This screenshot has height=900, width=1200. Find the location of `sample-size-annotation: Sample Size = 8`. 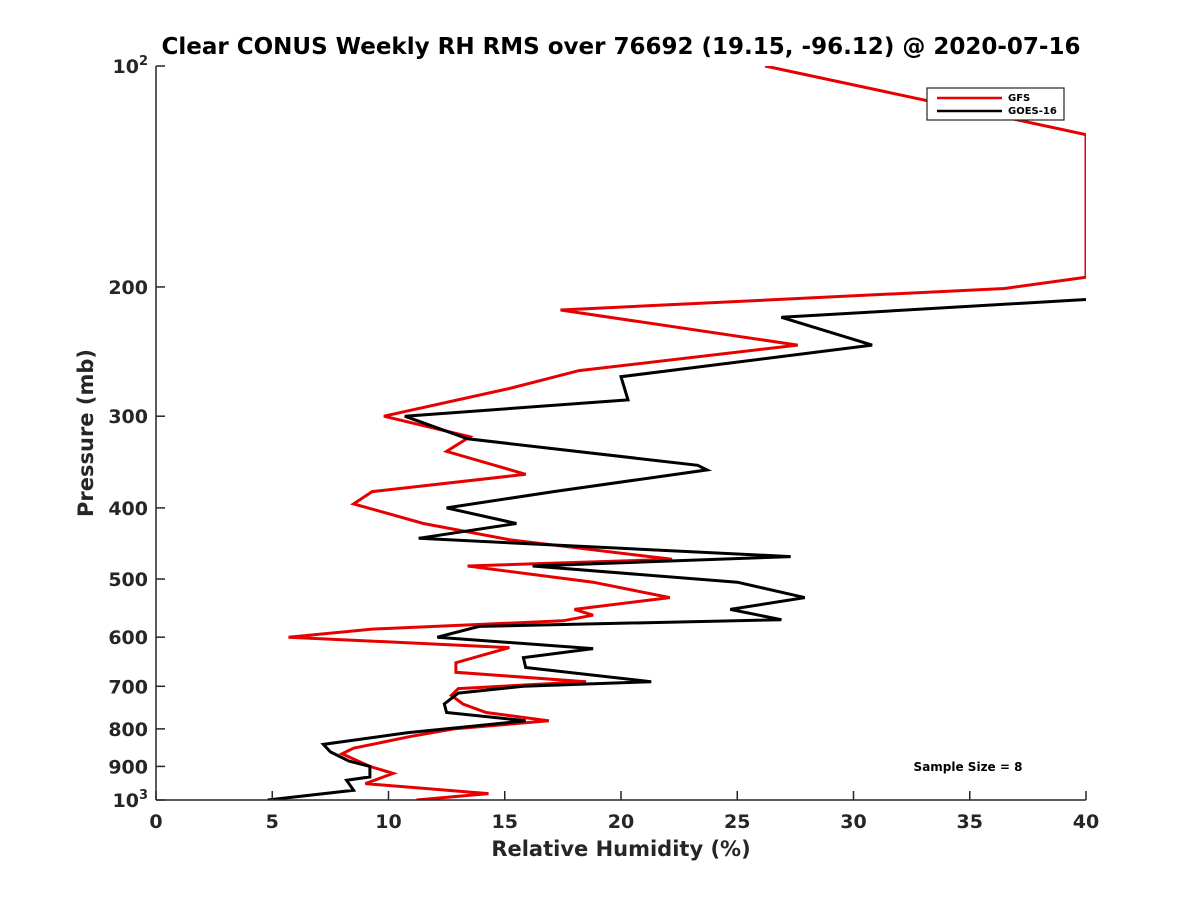

sample-size-annotation: Sample Size = 8 is located at coordinates (968, 767).